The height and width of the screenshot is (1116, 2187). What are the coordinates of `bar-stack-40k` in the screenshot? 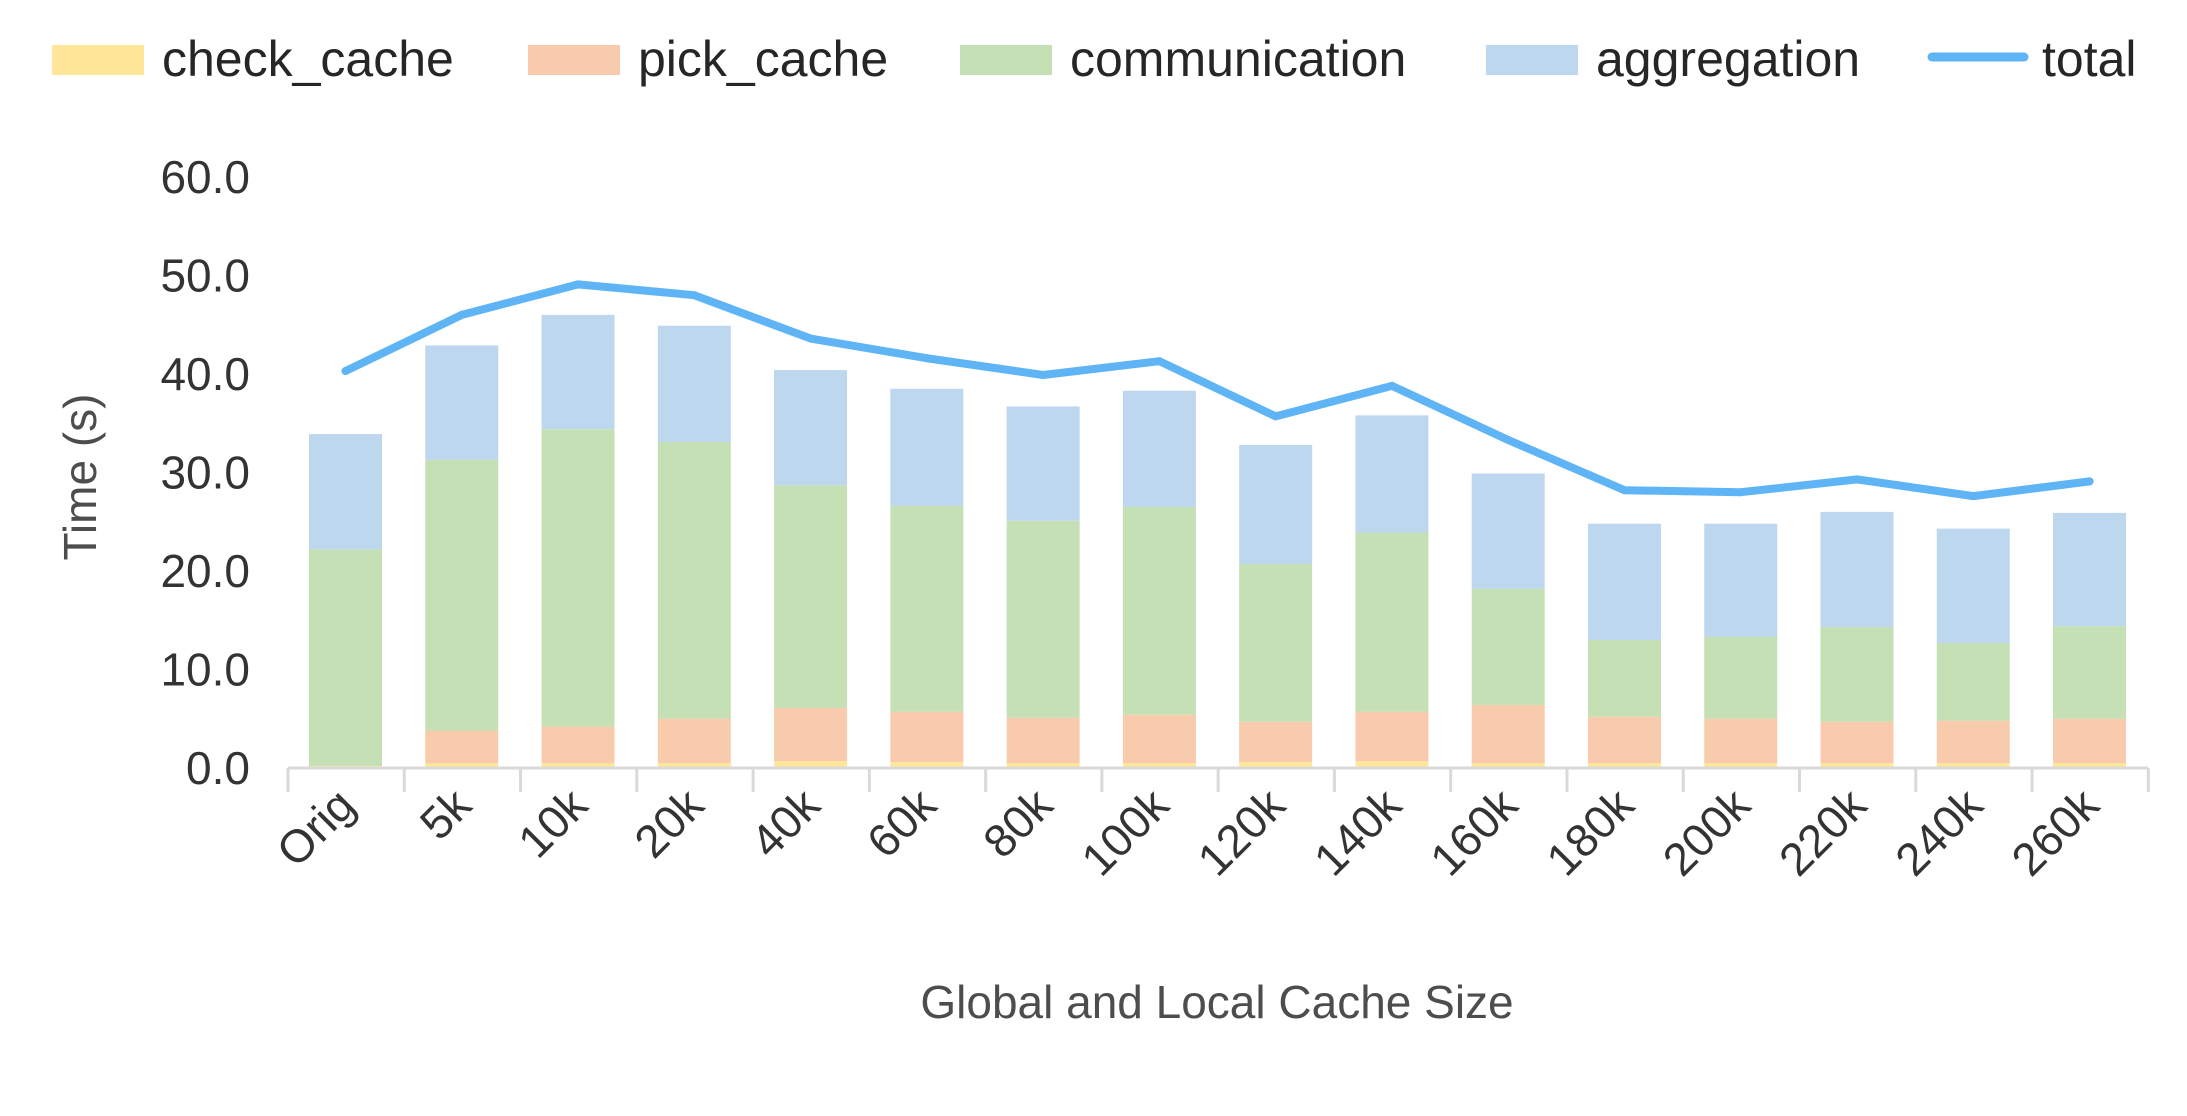 It's located at (811, 569).